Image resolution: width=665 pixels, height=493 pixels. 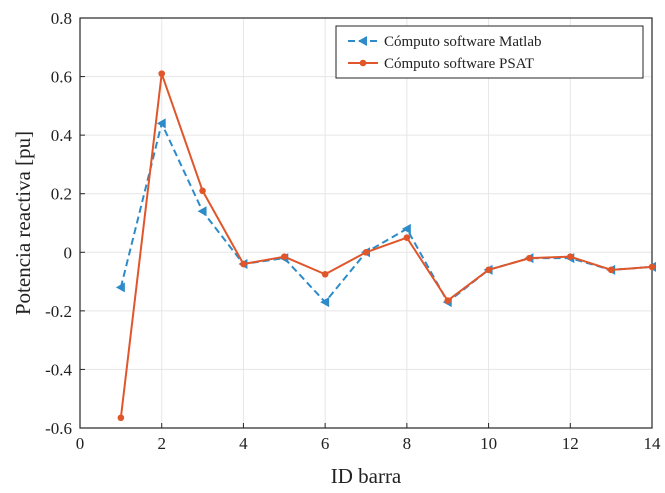 What do you see at coordinates (80, 443) in the screenshot?
I see `x-tick-label: 0` at bounding box center [80, 443].